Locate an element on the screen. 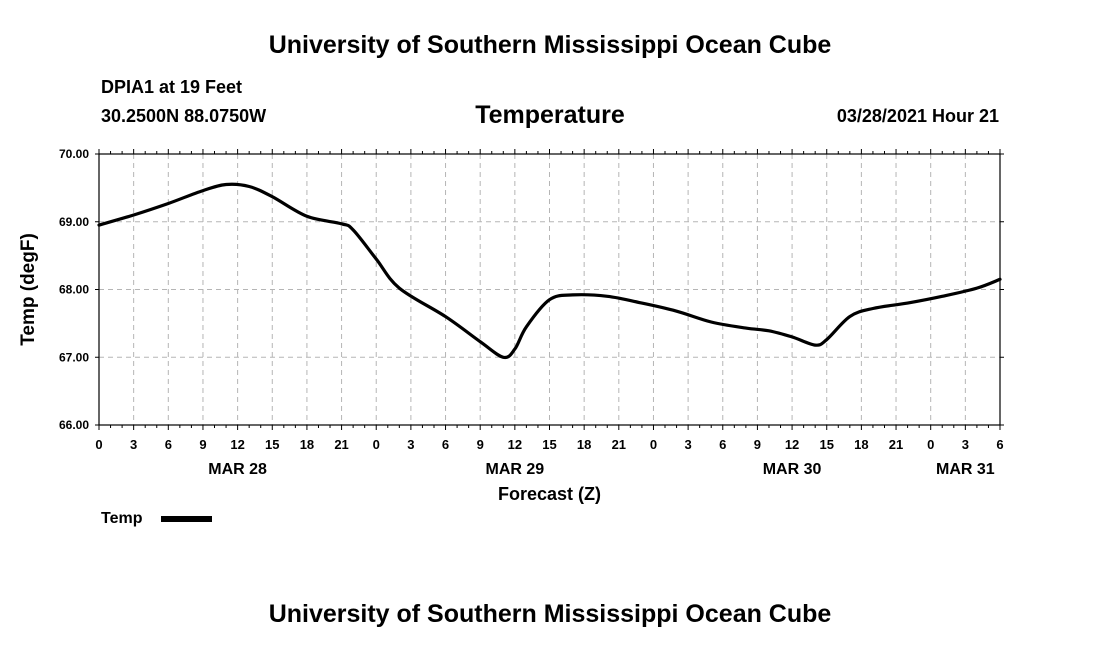 This screenshot has width=1100, height=650. legend-label: Temp is located at coordinates (122, 518).